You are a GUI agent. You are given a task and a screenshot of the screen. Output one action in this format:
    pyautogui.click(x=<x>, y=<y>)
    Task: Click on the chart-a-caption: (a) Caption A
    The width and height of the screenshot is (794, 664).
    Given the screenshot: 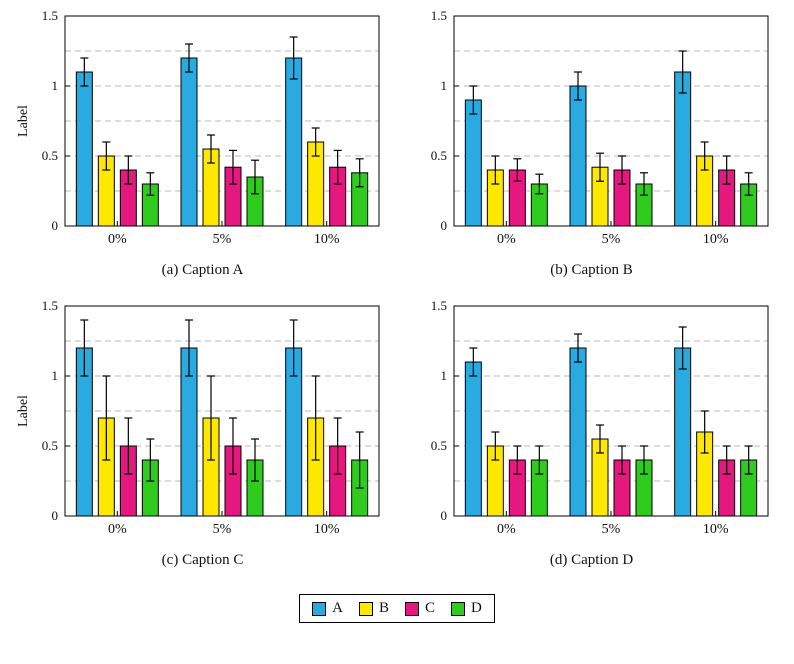 What is the action you would take?
    pyautogui.click(x=202, y=270)
    